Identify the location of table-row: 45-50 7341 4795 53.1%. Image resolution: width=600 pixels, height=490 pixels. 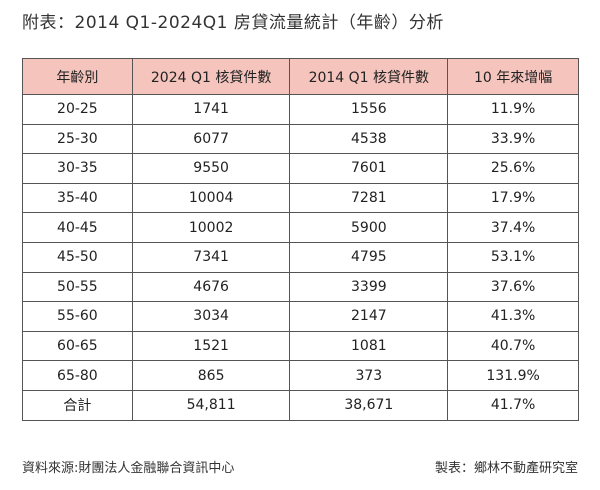
(300, 257).